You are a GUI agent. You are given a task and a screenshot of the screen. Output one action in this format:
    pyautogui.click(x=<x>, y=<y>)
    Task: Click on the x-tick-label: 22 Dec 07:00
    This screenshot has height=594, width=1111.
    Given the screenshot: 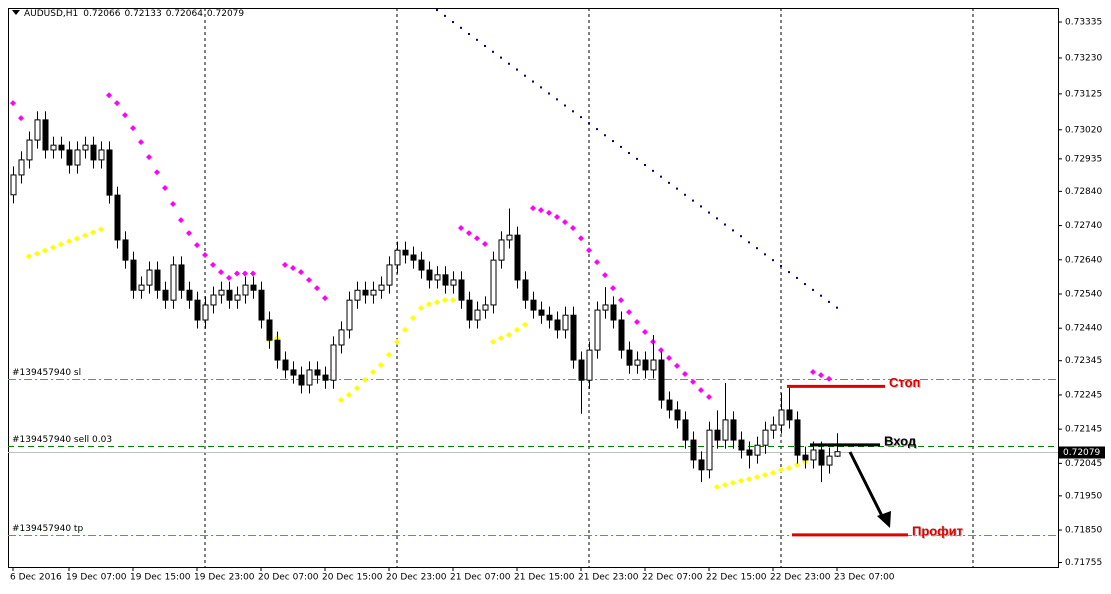 What is the action you would take?
    pyautogui.click(x=672, y=578)
    